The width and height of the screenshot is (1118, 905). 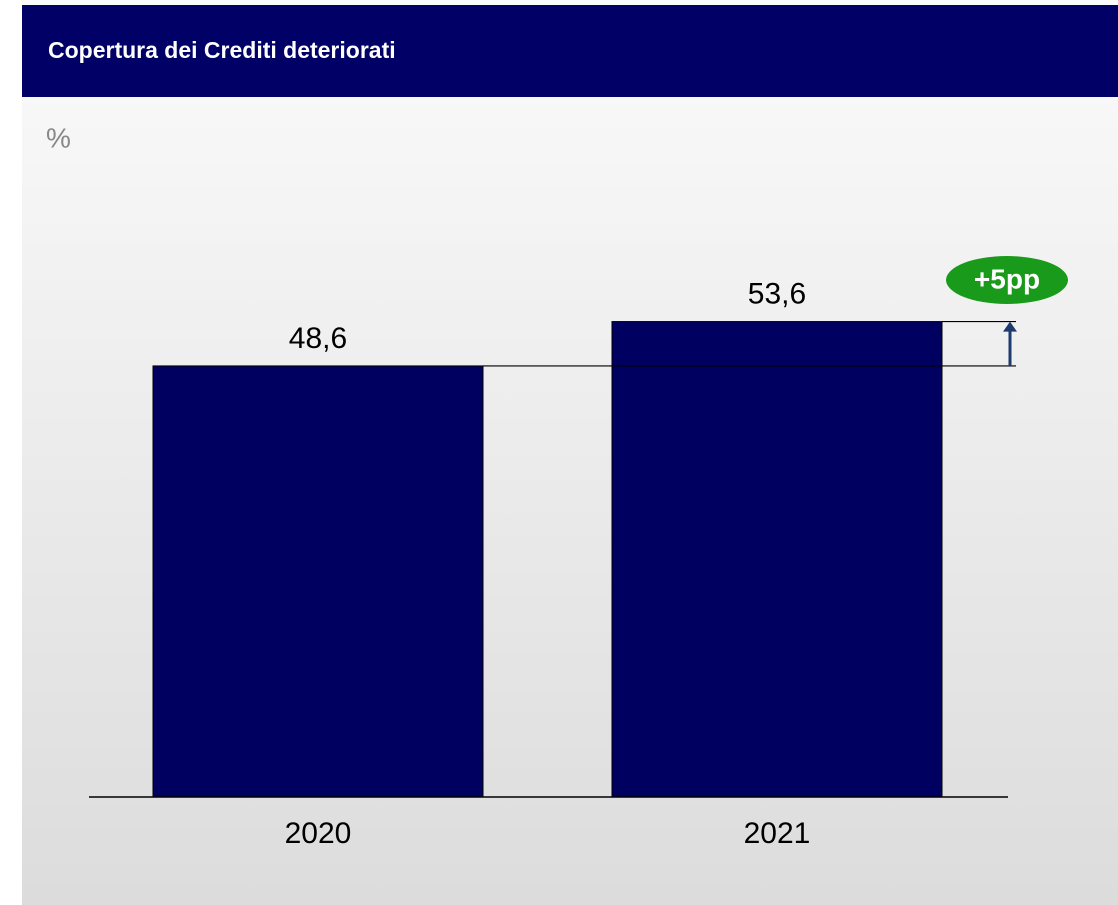 I want to click on arrow-head, so click(x=1010, y=326).